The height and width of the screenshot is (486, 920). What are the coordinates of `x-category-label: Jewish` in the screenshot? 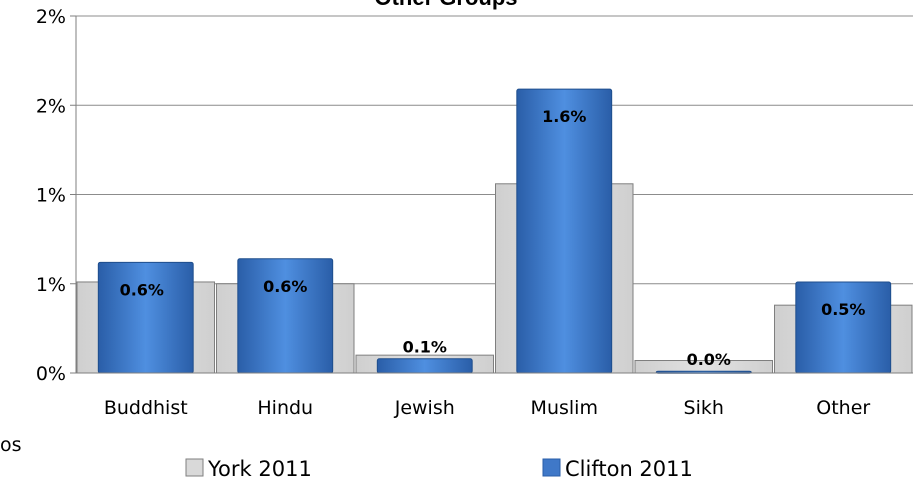 It's located at (424, 408).